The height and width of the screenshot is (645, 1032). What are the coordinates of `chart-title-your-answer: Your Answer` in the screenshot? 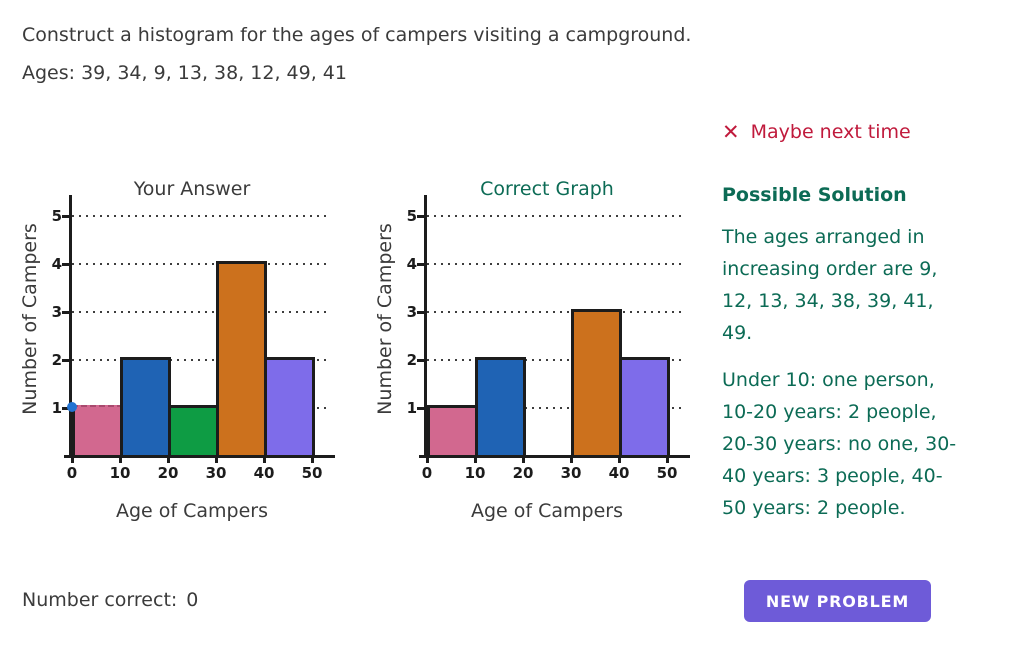 It's located at (192, 189).